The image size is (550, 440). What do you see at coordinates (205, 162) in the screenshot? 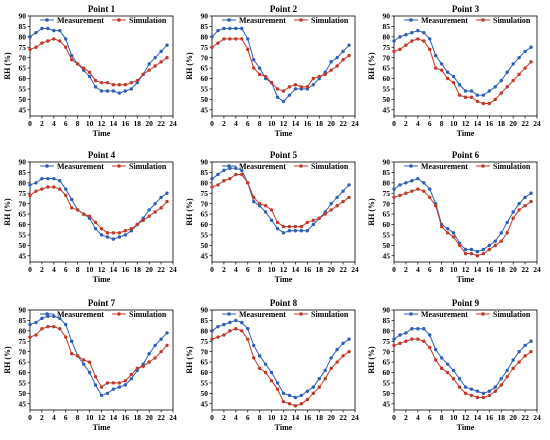
I see `y-tick-label: 90` at bounding box center [205, 162].